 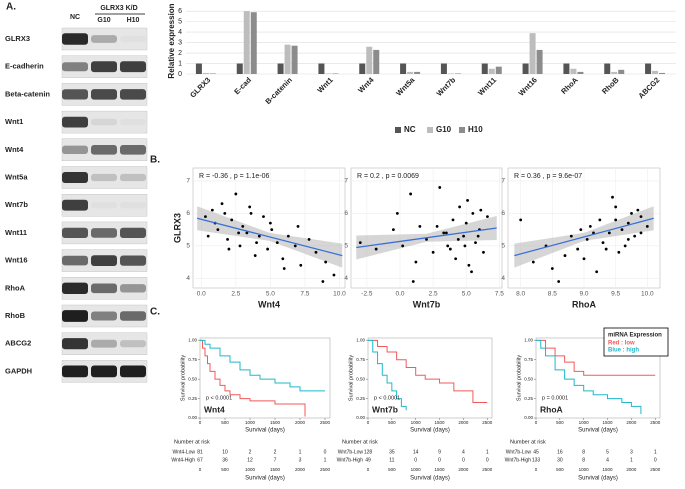 What do you see at coordinates (346, 246) in the screenshot?
I see `y-tick-label: 5` at bounding box center [346, 246].